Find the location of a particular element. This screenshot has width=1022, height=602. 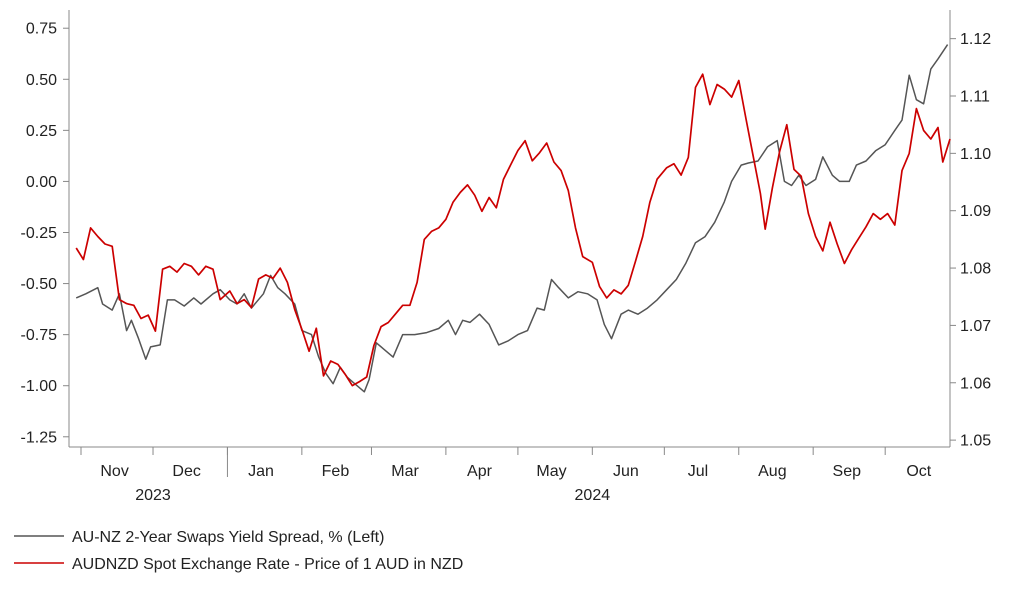

left-tick-label: 0.25 is located at coordinates (41, 131).